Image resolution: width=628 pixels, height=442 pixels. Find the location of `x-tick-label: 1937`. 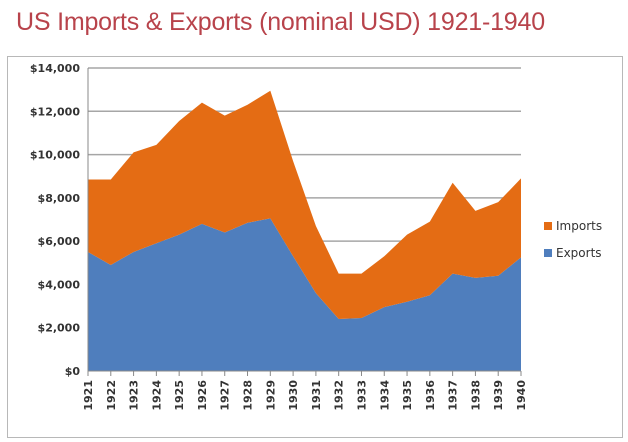

x-tick-label: 1937 is located at coordinates (453, 395).